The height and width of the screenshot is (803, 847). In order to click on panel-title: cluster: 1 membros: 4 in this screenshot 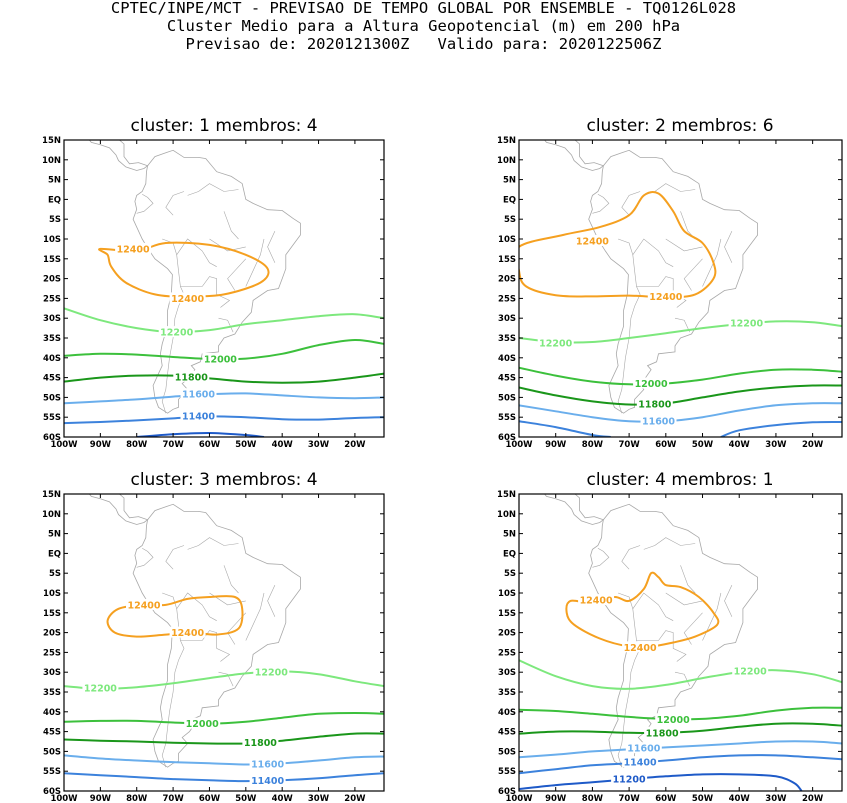, I will do `click(223, 126)`.